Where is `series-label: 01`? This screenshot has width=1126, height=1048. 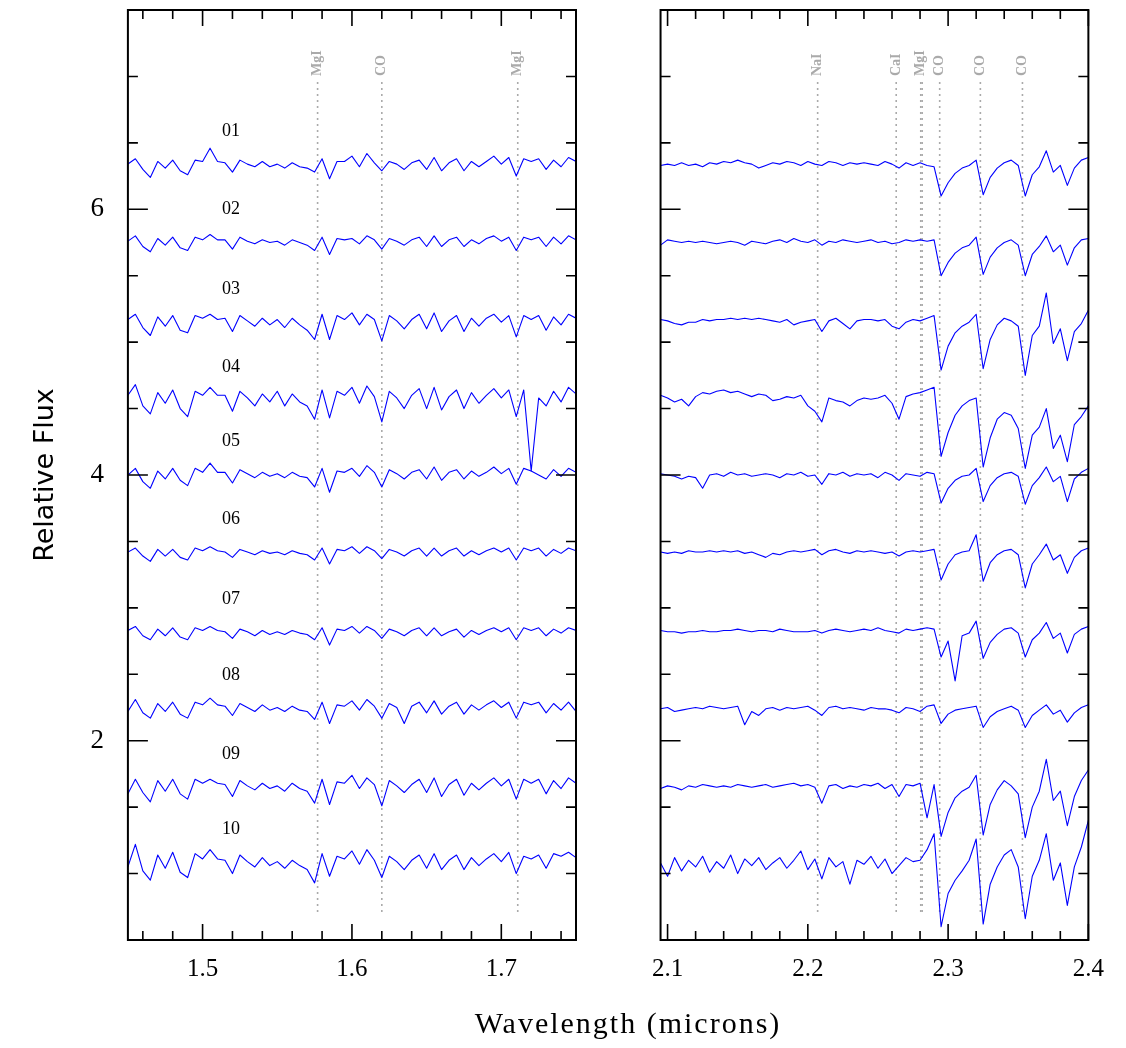
series-label: 01 is located at coordinates (230, 130).